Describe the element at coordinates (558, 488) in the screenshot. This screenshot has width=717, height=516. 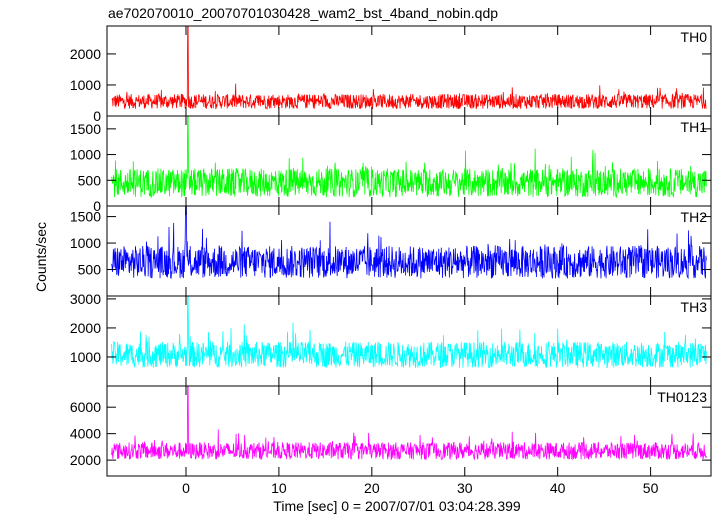
I see `x-tick-label: 40` at that location.